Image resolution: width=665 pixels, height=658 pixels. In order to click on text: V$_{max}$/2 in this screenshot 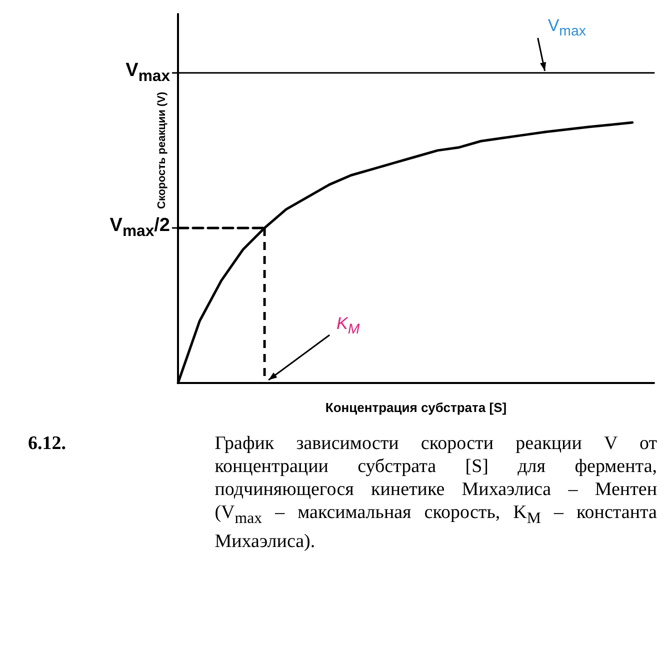, I will do `click(140, 228)`.